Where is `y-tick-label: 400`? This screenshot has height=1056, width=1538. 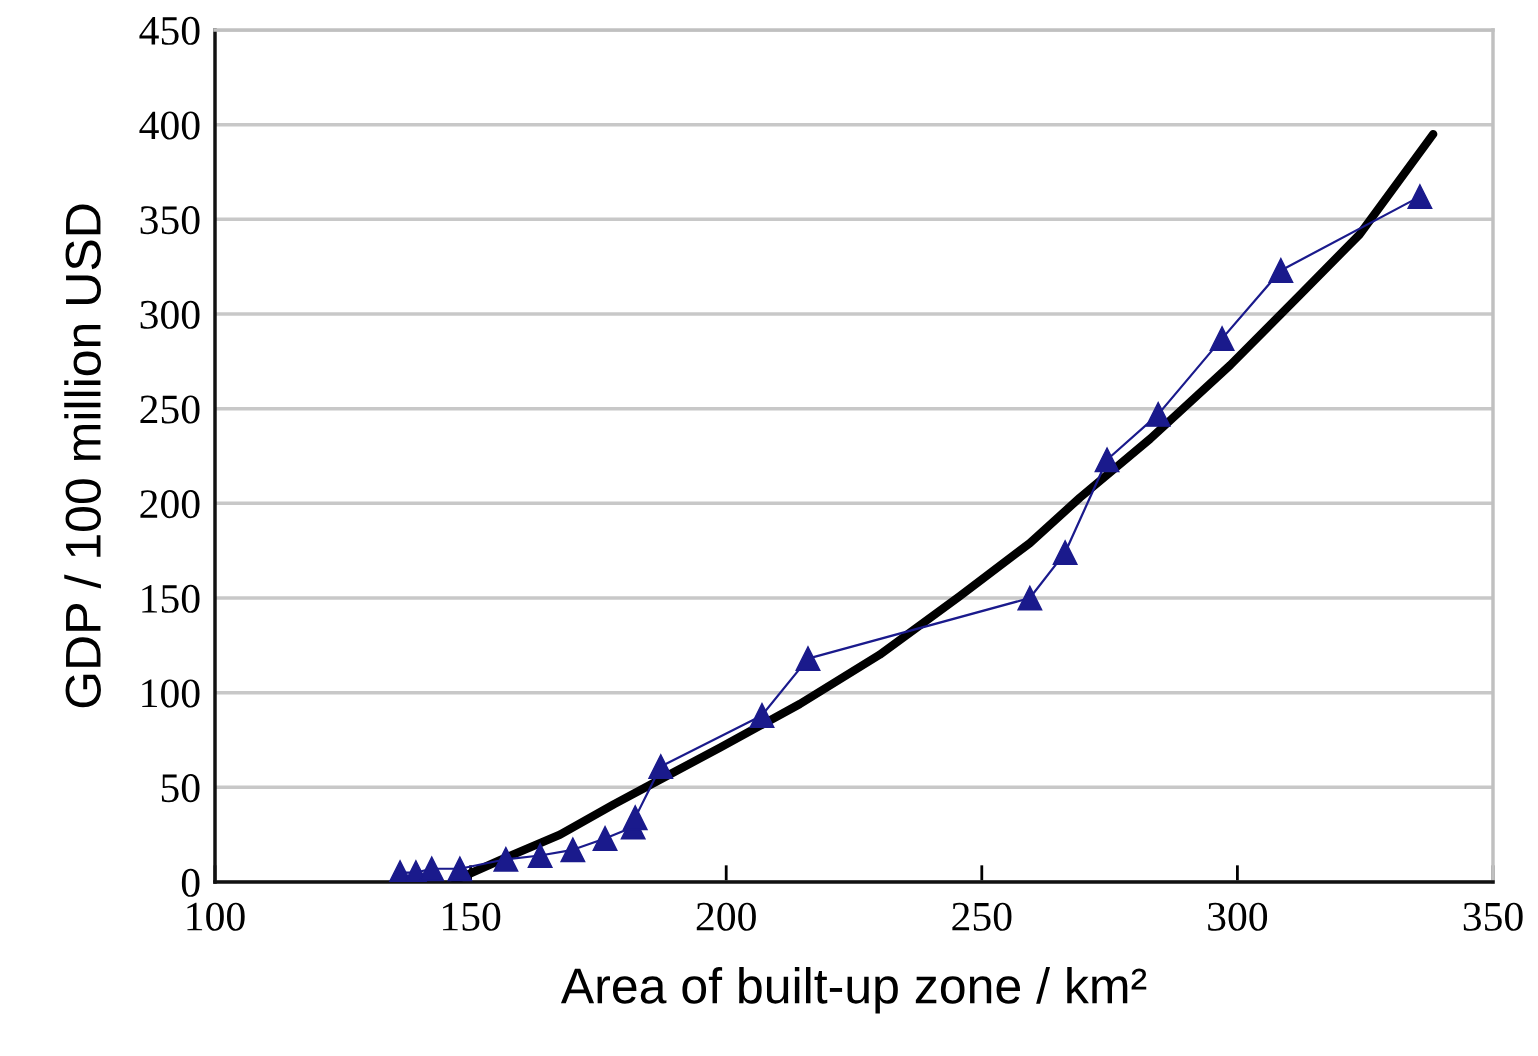 y-tick-label: 400 is located at coordinates (169, 125).